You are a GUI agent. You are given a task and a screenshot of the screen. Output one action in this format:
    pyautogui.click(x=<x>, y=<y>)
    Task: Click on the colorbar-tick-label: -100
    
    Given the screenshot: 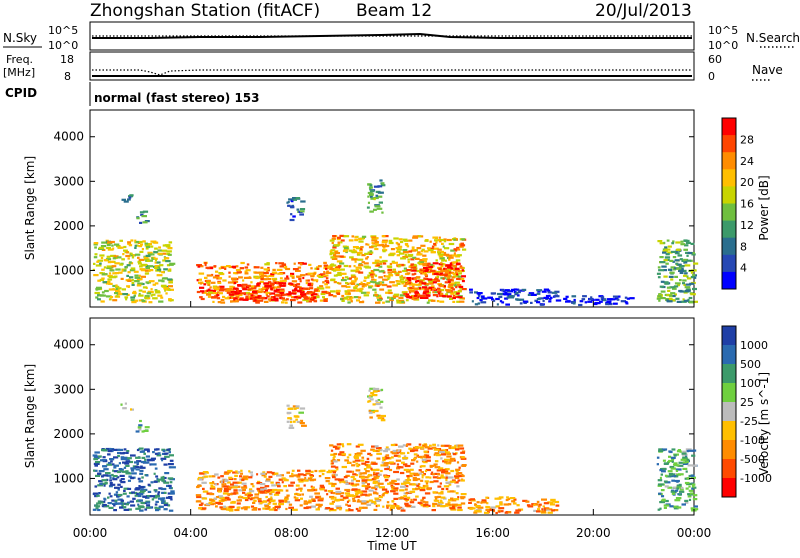 What is the action you would take?
    pyautogui.click(x=752, y=440)
    